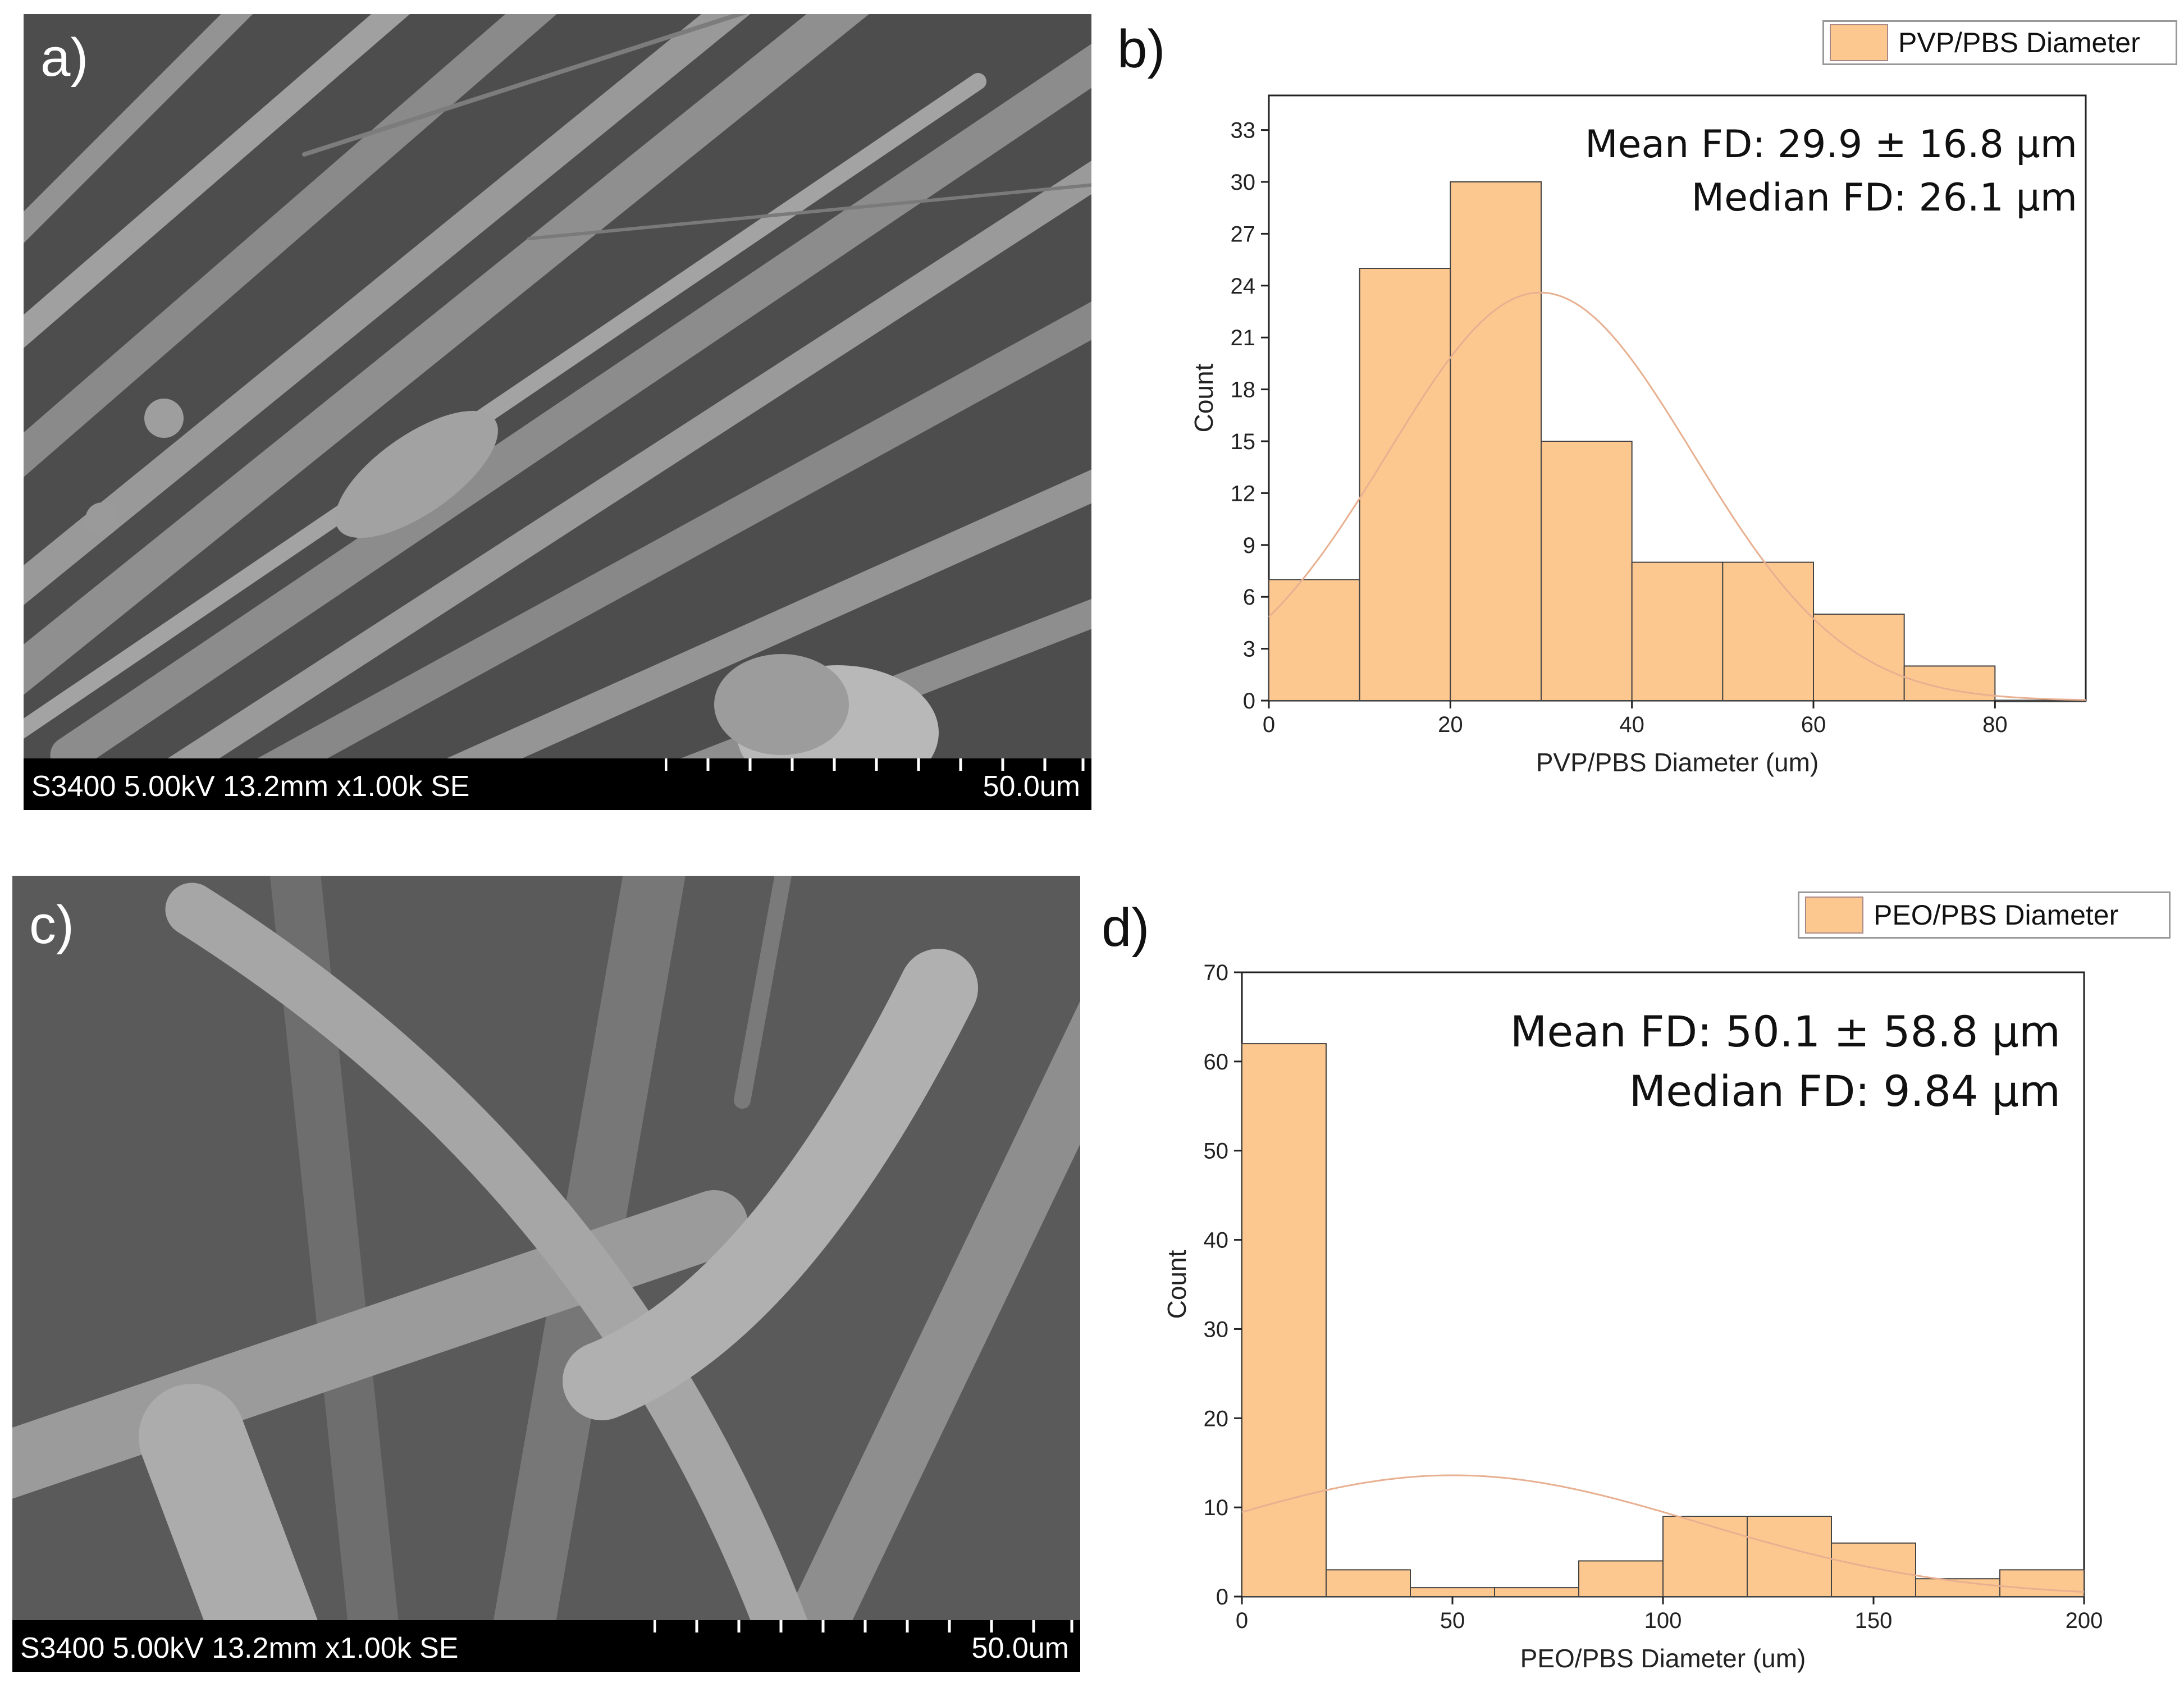 The image size is (2184, 1692). I want to click on x-tick-label: 200, so click(2084, 1621).